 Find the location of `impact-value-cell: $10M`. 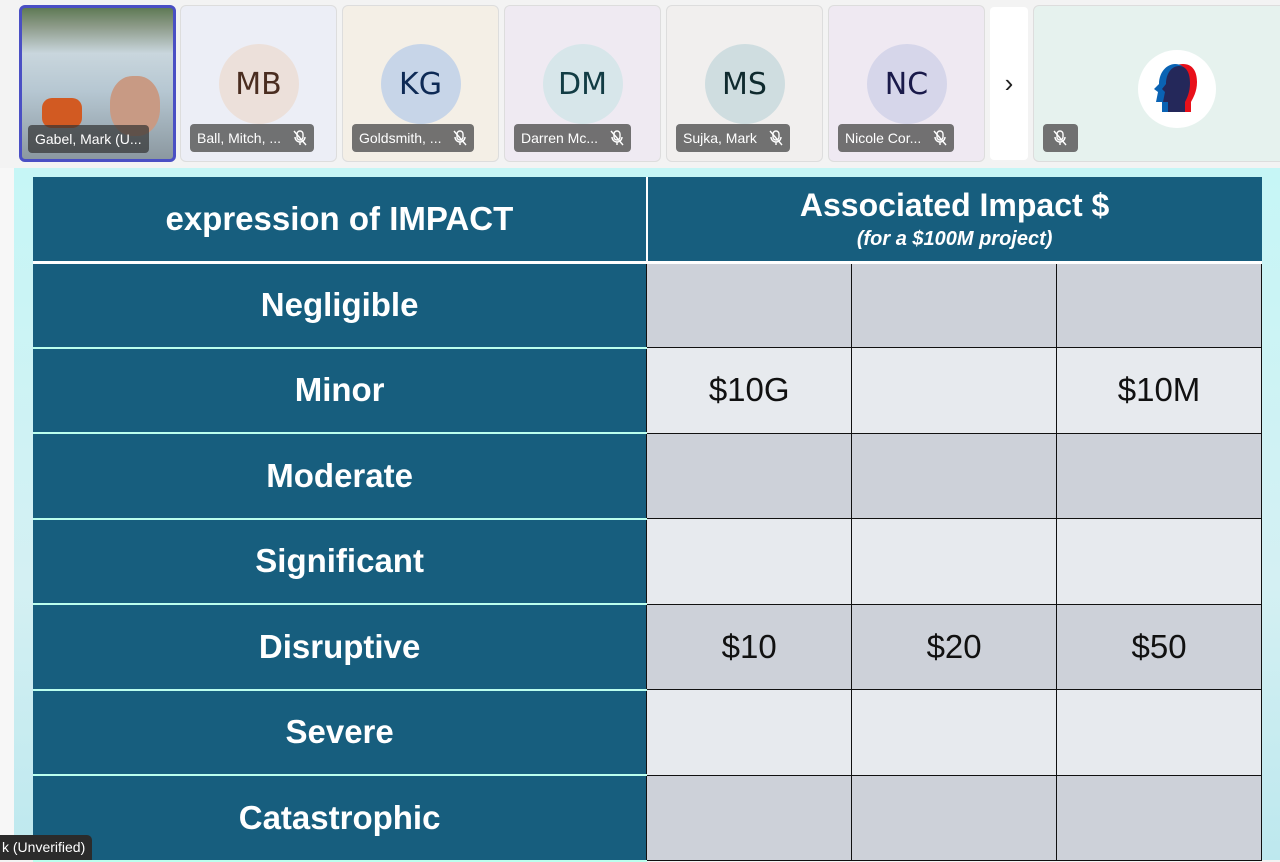

impact-value-cell: $10M is located at coordinates (1159, 390).